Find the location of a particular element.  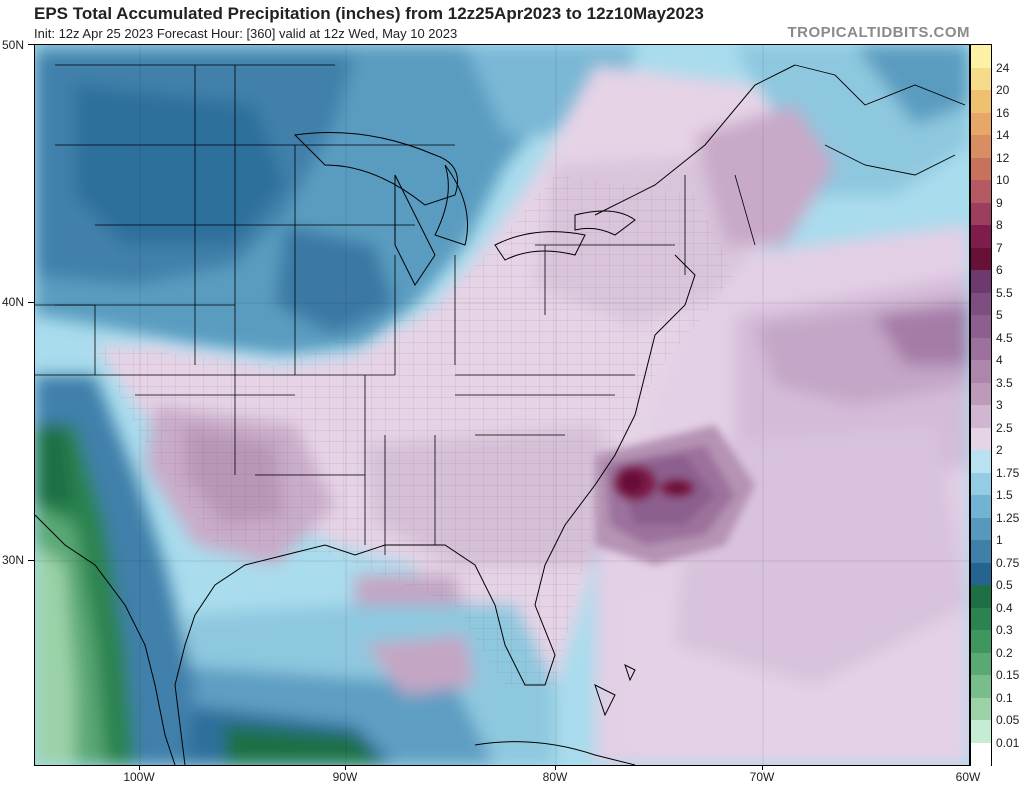

colorbar-label: 9 is located at coordinates (999, 202).